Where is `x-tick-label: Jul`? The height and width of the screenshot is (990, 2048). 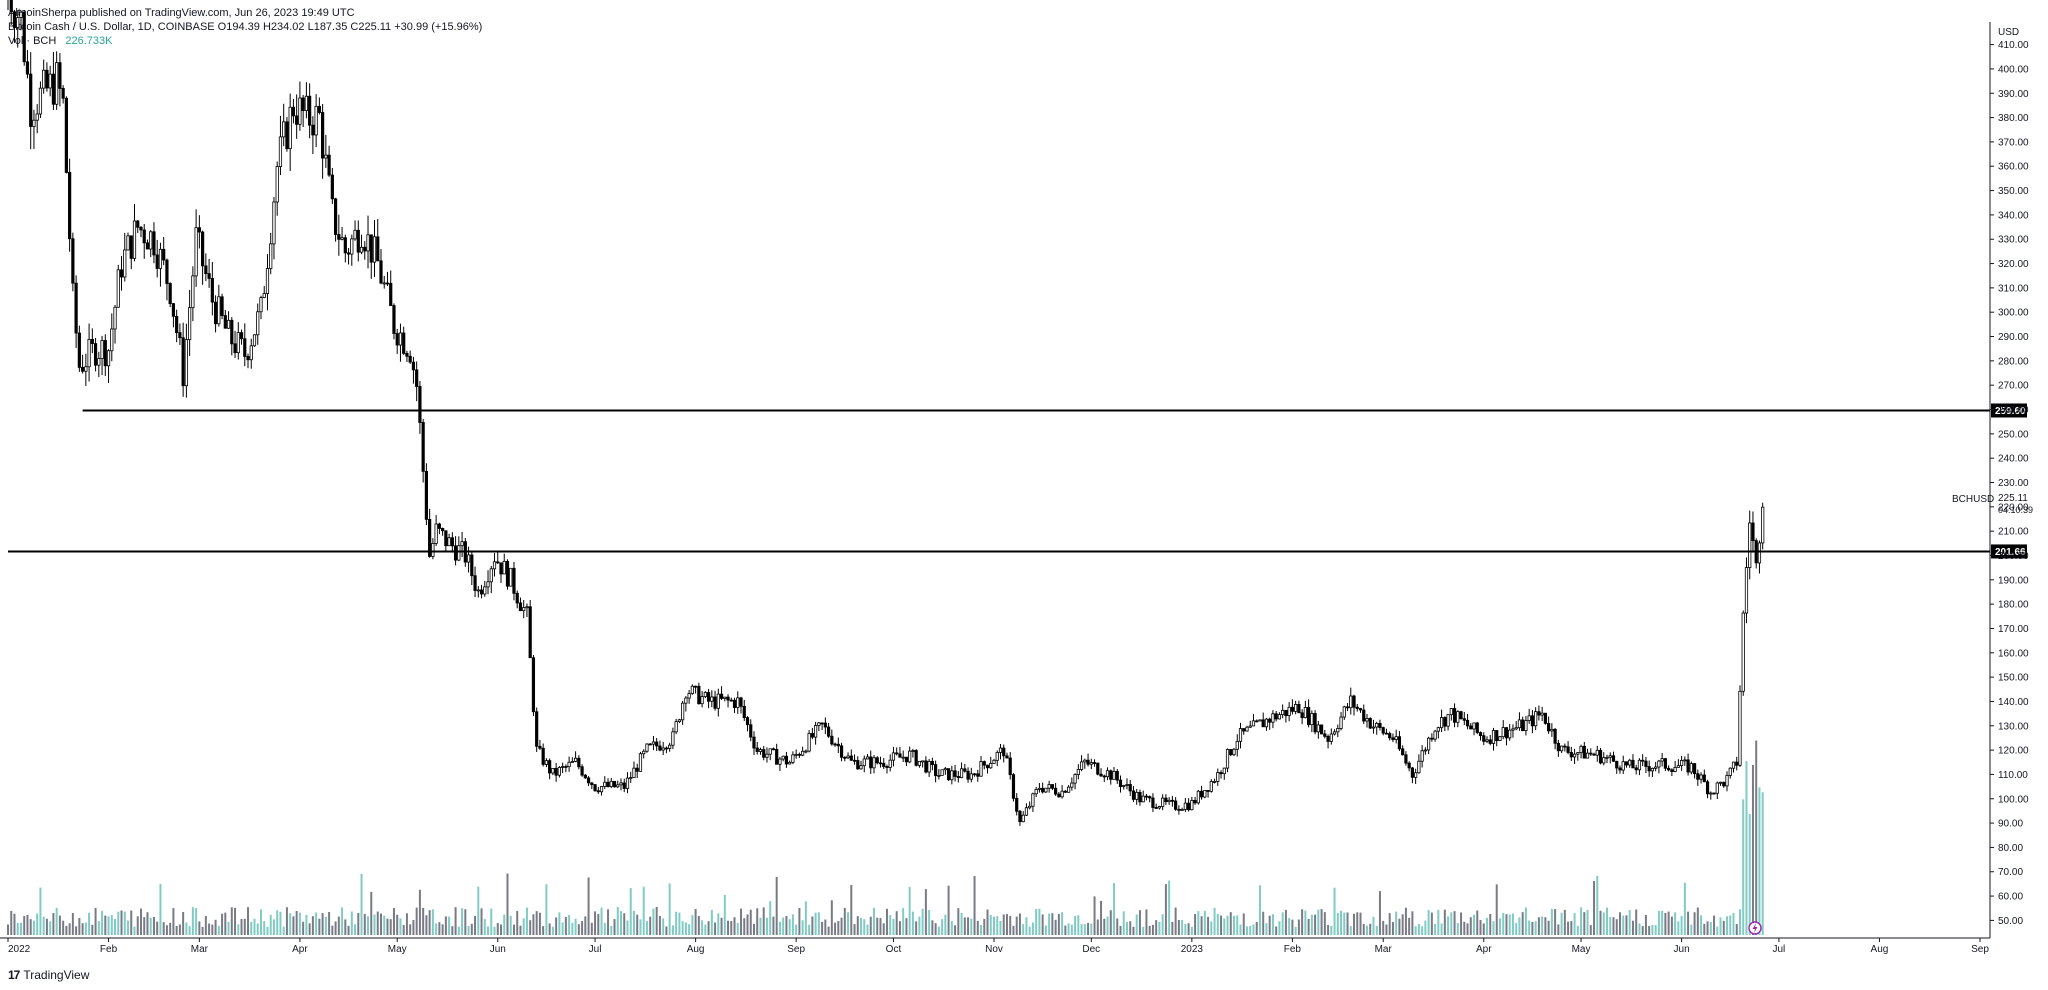
x-tick-label: Jul is located at coordinates (595, 949).